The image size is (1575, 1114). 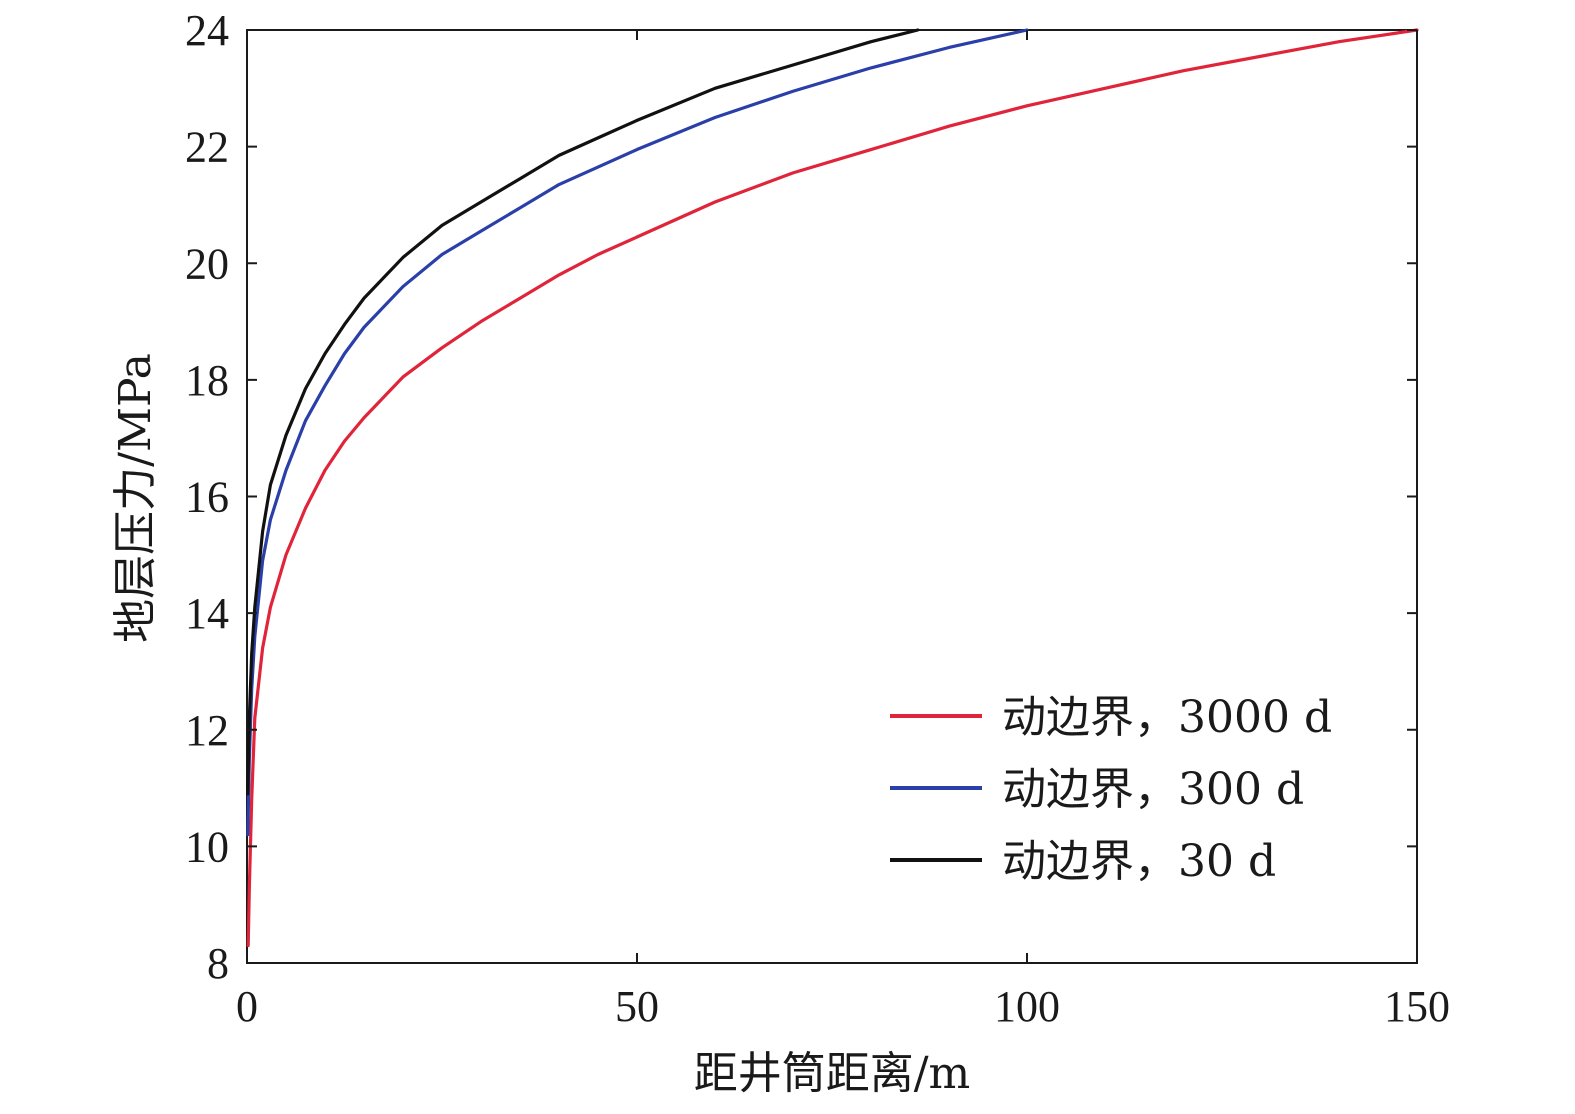 What do you see at coordinates (832, 1073) in the screenshot?
I see `x-axis-title: 距井筒距离/m` at bounding box center [832, 1073].